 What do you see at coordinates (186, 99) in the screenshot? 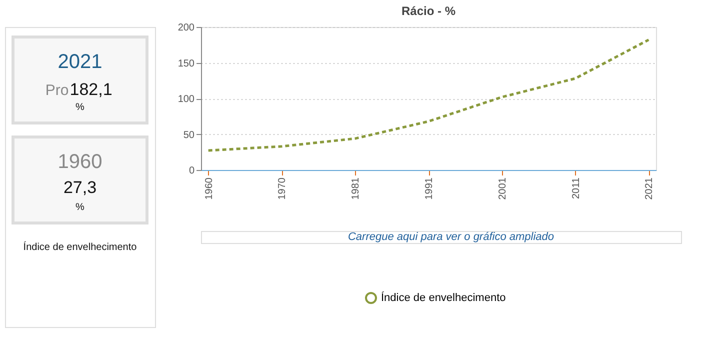
I see `y-tick-label: 100` at bounding box center [186, 99].